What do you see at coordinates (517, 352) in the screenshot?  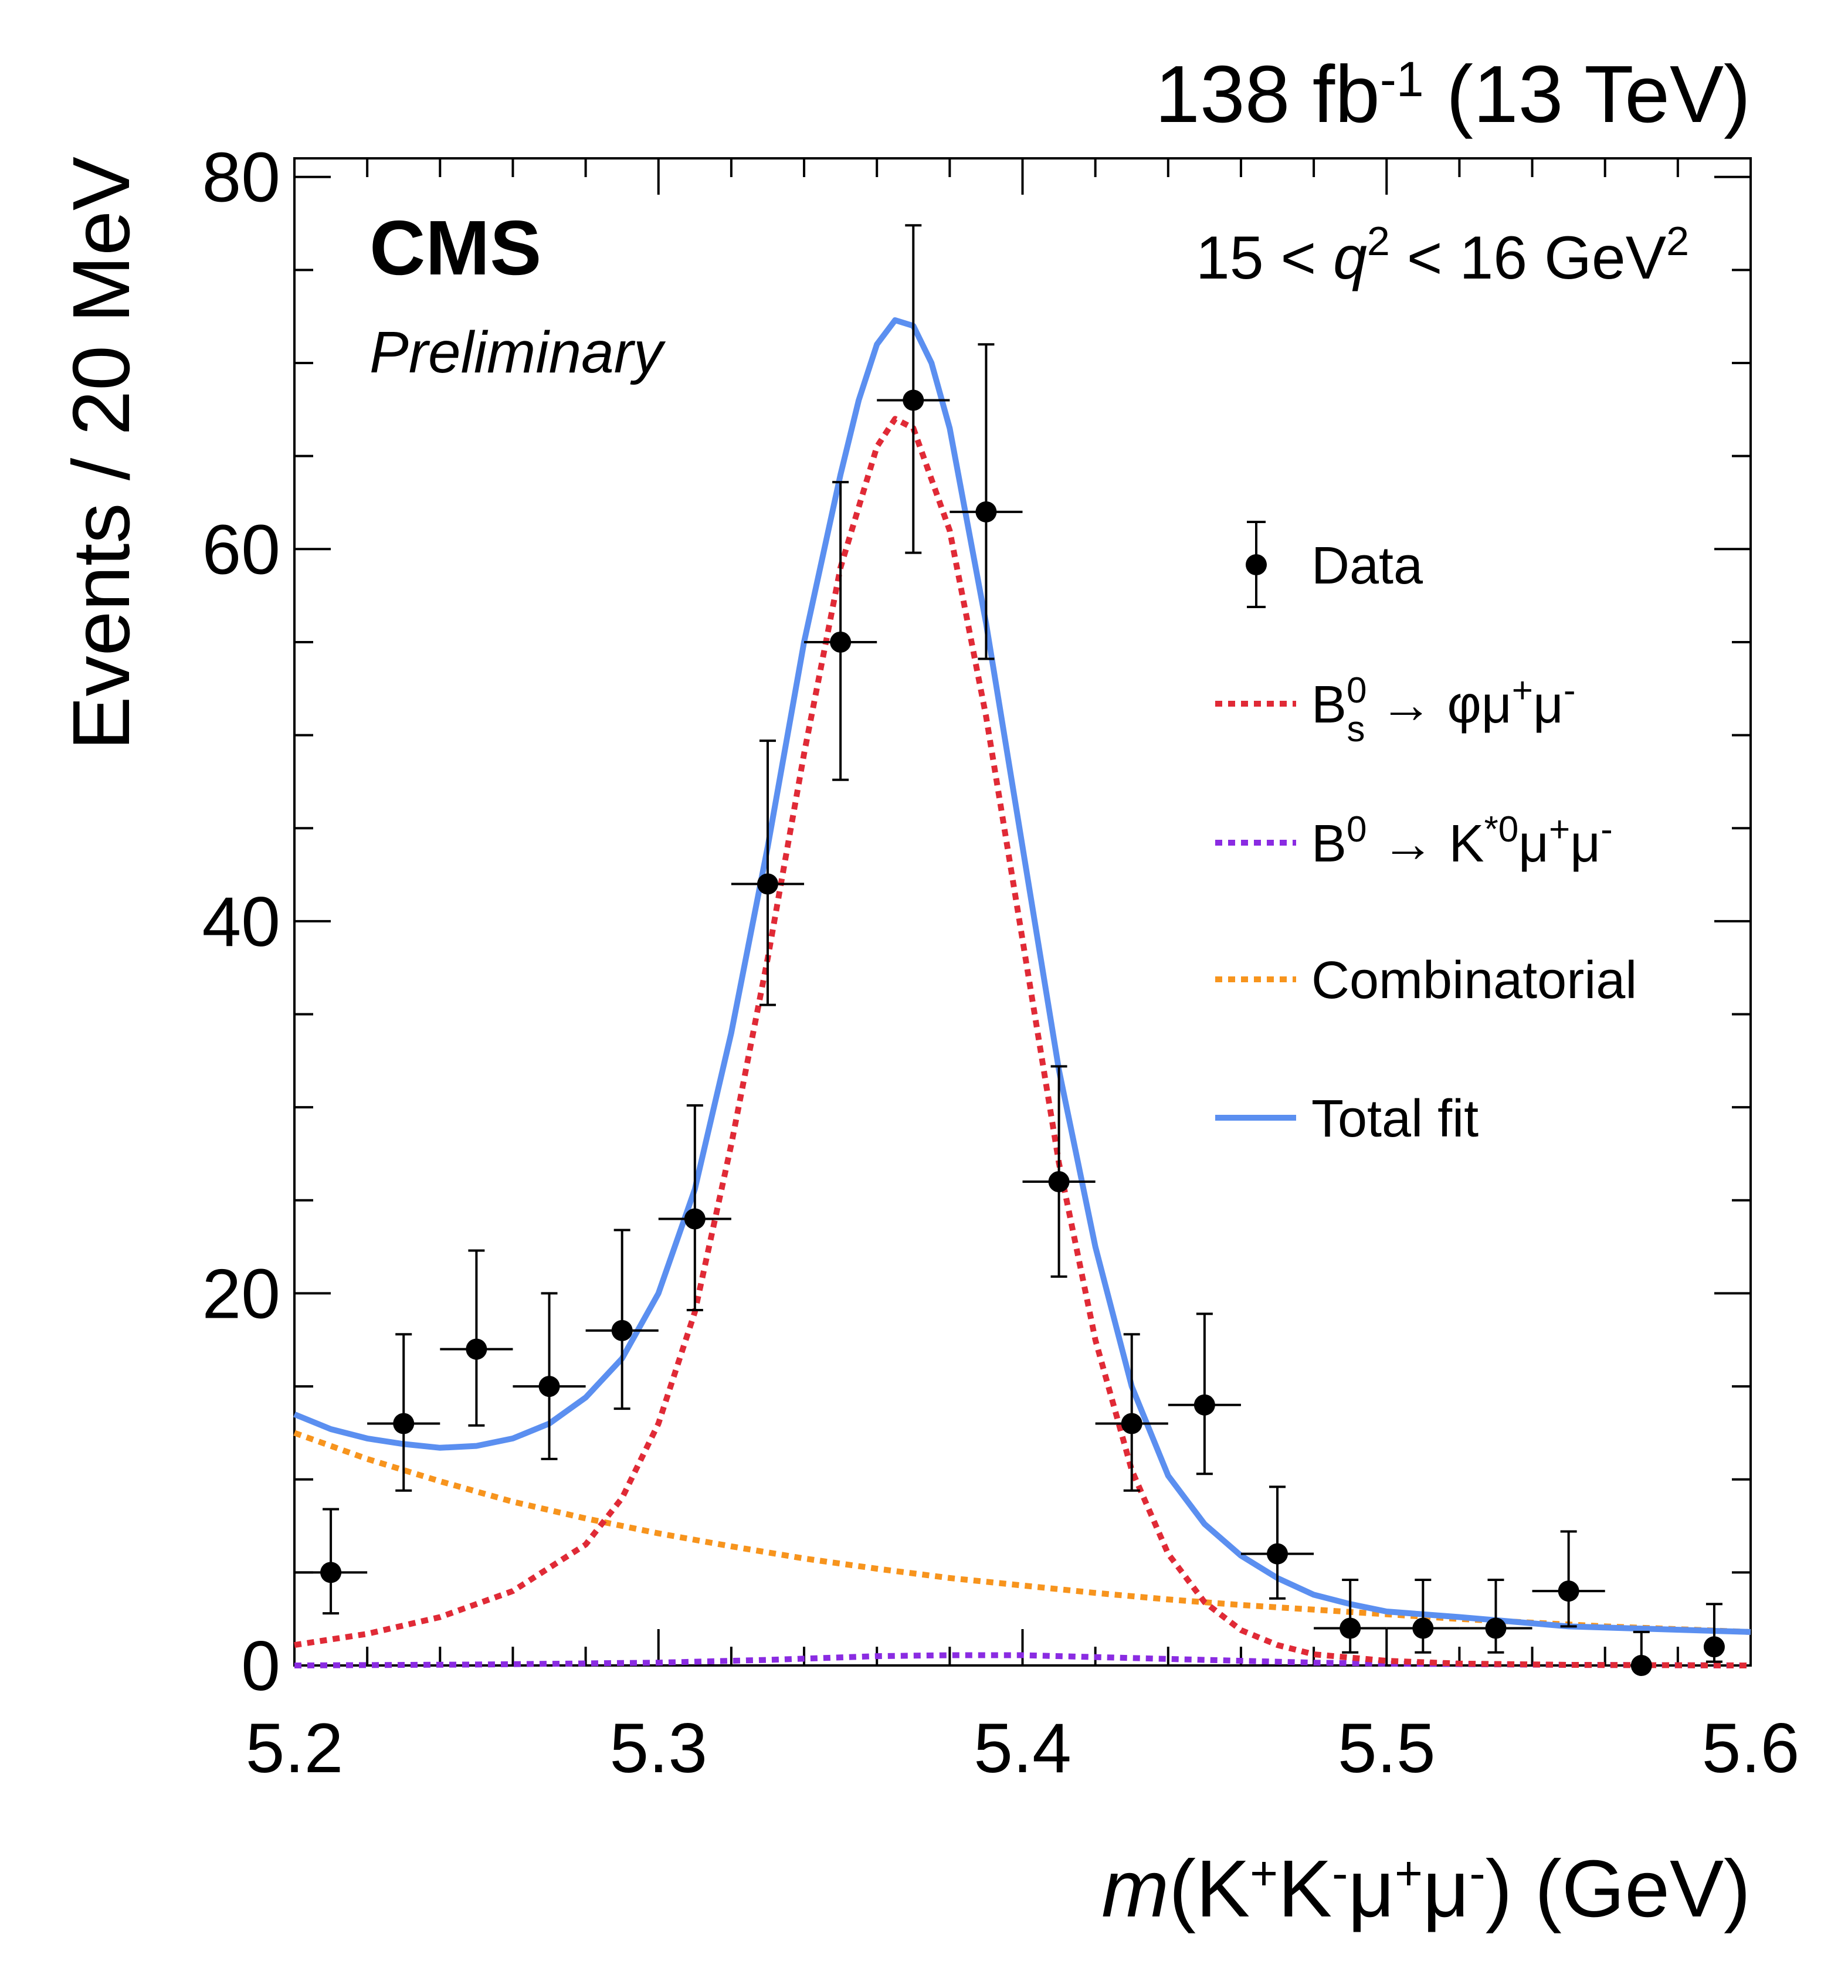 I see `preliminary-label: Preliminary` at bounding box center [517, 352].